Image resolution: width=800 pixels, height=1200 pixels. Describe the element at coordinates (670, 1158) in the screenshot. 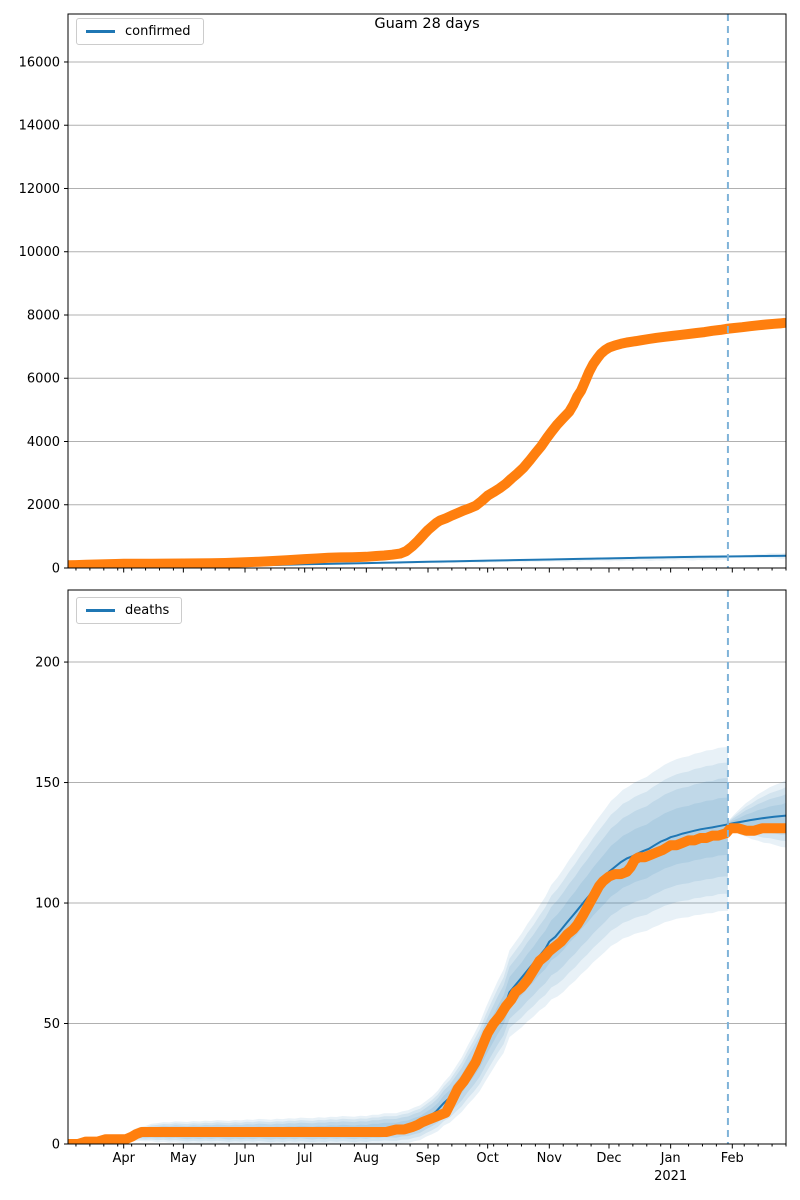

I see `x-tick-label: Jan` at that location.